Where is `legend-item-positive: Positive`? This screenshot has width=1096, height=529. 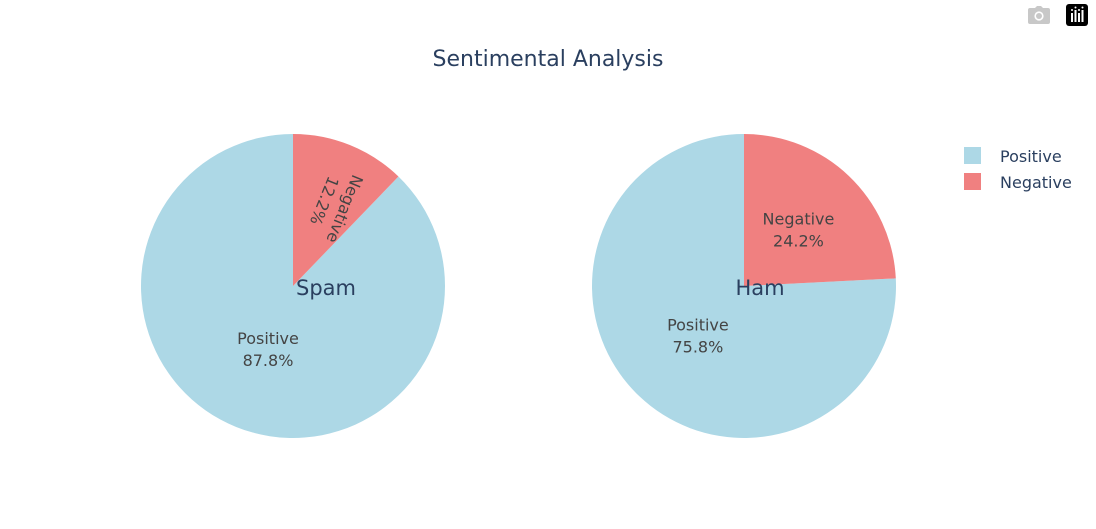
legend-item-positive: Positive is located at coordinates (1013, 156).